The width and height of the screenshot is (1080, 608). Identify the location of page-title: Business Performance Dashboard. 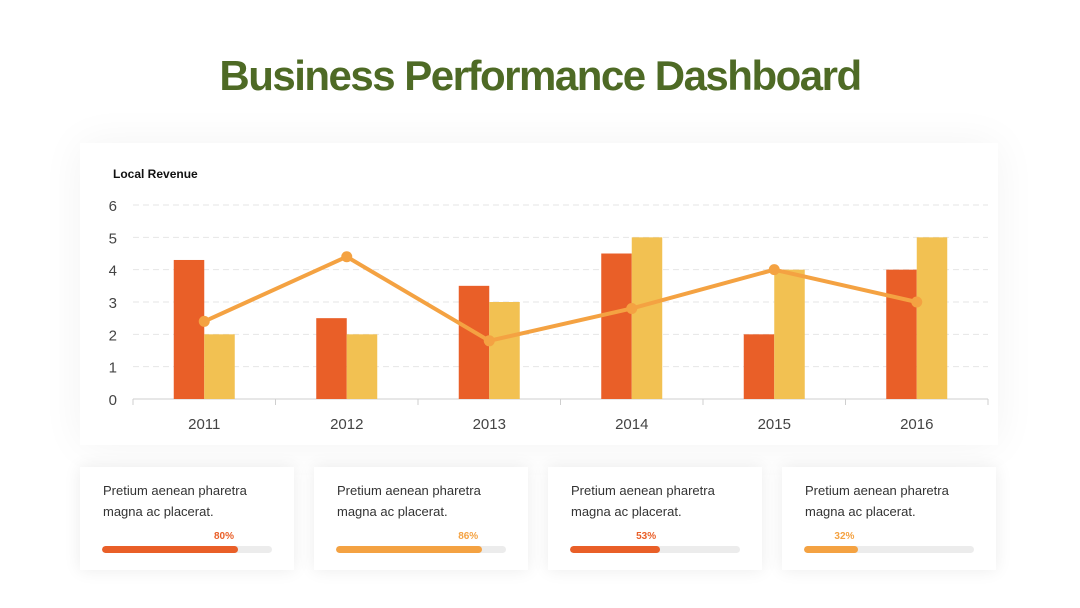
(540, 75).